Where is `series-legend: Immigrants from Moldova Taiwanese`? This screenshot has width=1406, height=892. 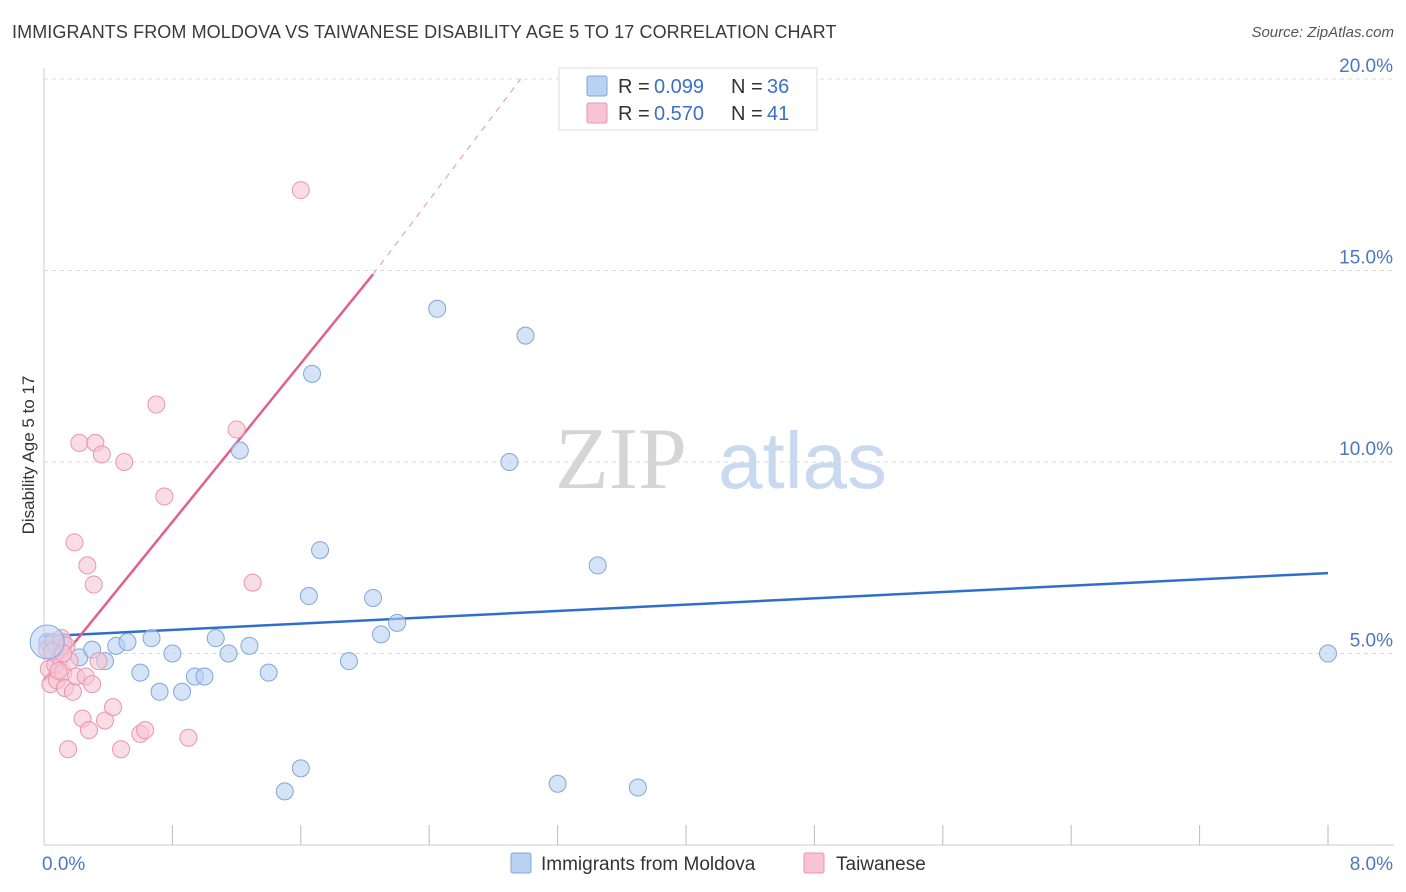 series-legend: Immigrants from Moldova Taiwanese is located at coordinates (718, 863).